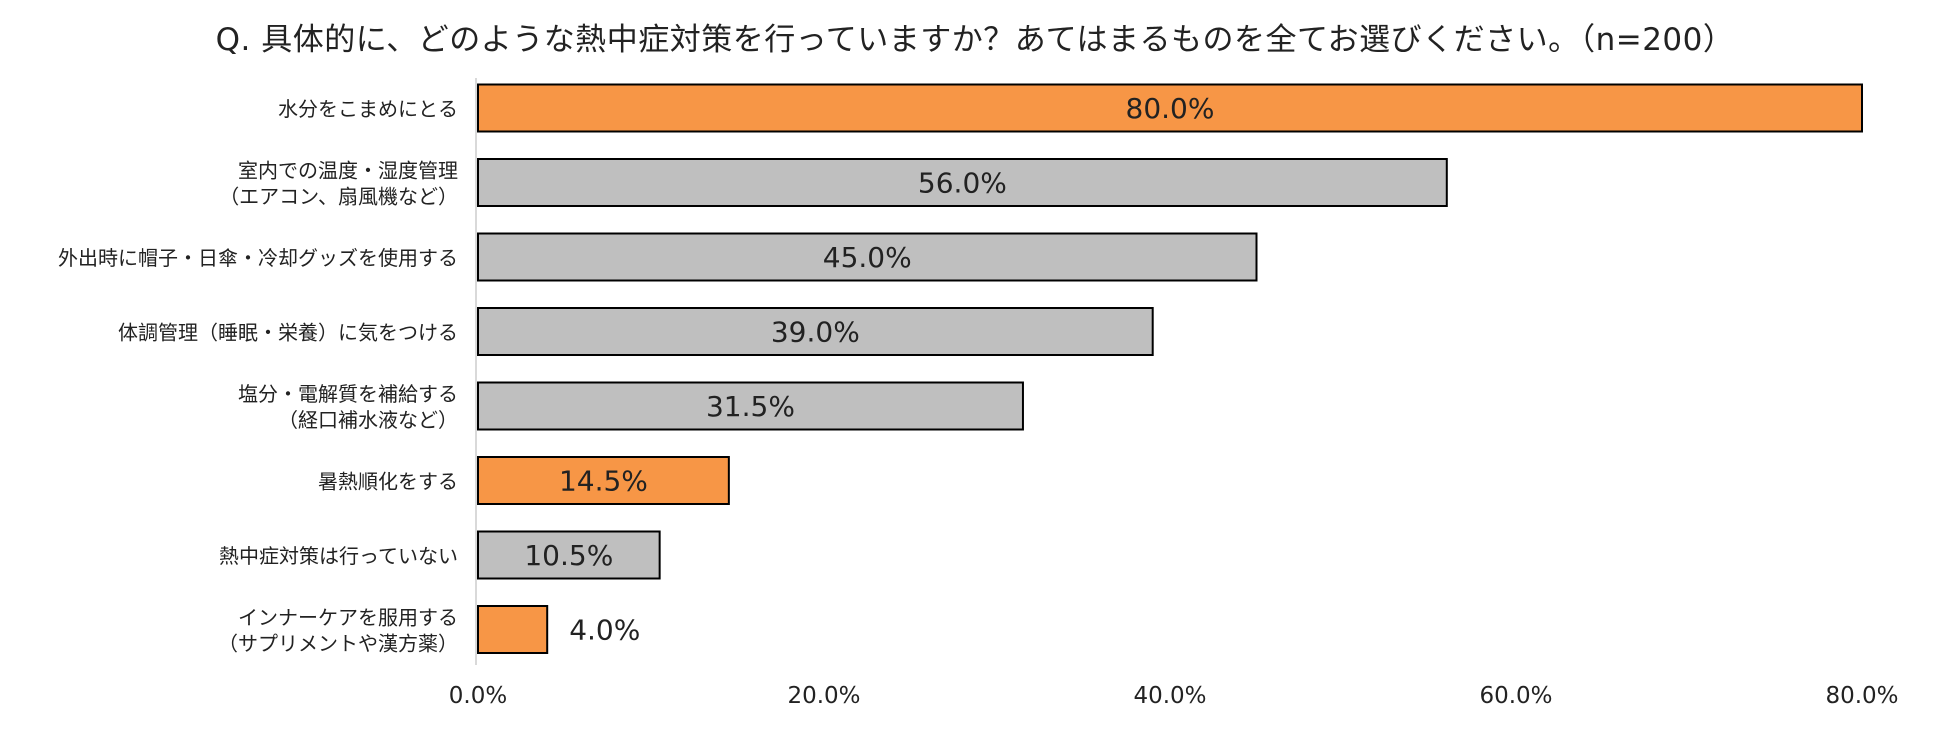  I want to click on value-label-3: 39.0%, so click(815, 332).